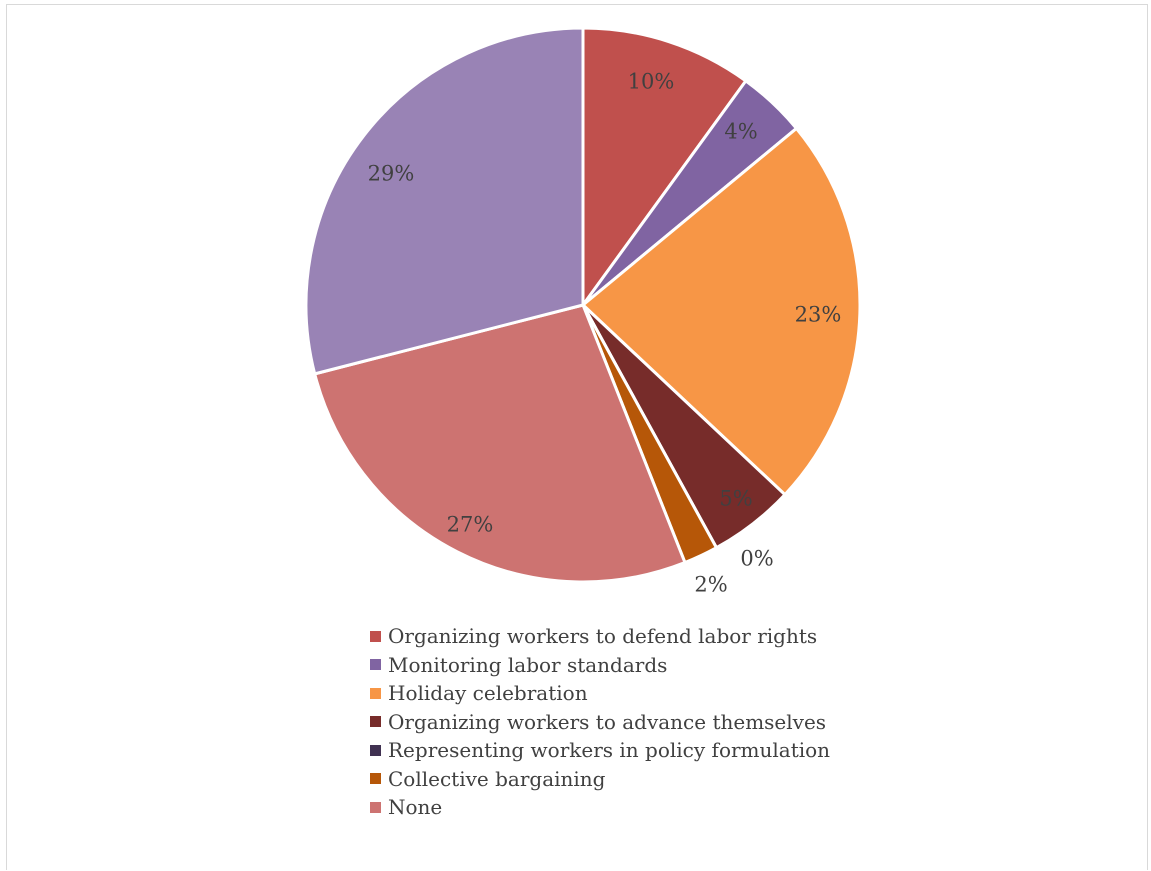 The image size is (1151, 871). Describe the element at coordinates (497, 778) in the screenshot. I see `legend-label: Collective bargaining` at that location.